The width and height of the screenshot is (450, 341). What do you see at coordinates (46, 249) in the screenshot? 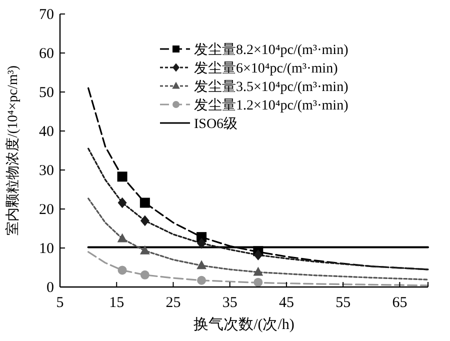
I see `y-tick-label: 10` at bounding box center [46, 249].